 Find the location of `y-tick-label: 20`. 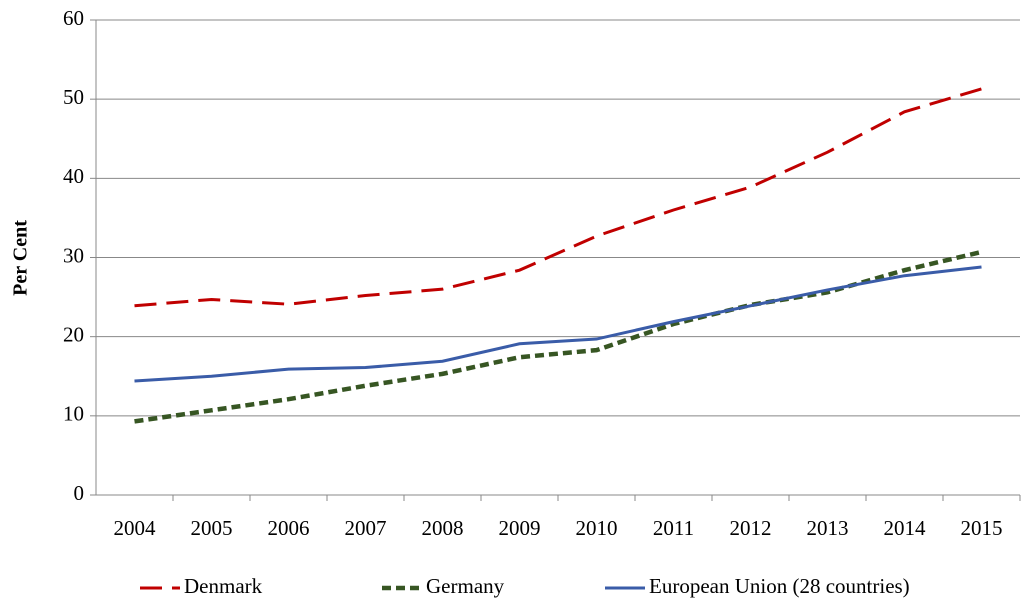

y-tick-label: 20 is located at coordinates (73, 334).